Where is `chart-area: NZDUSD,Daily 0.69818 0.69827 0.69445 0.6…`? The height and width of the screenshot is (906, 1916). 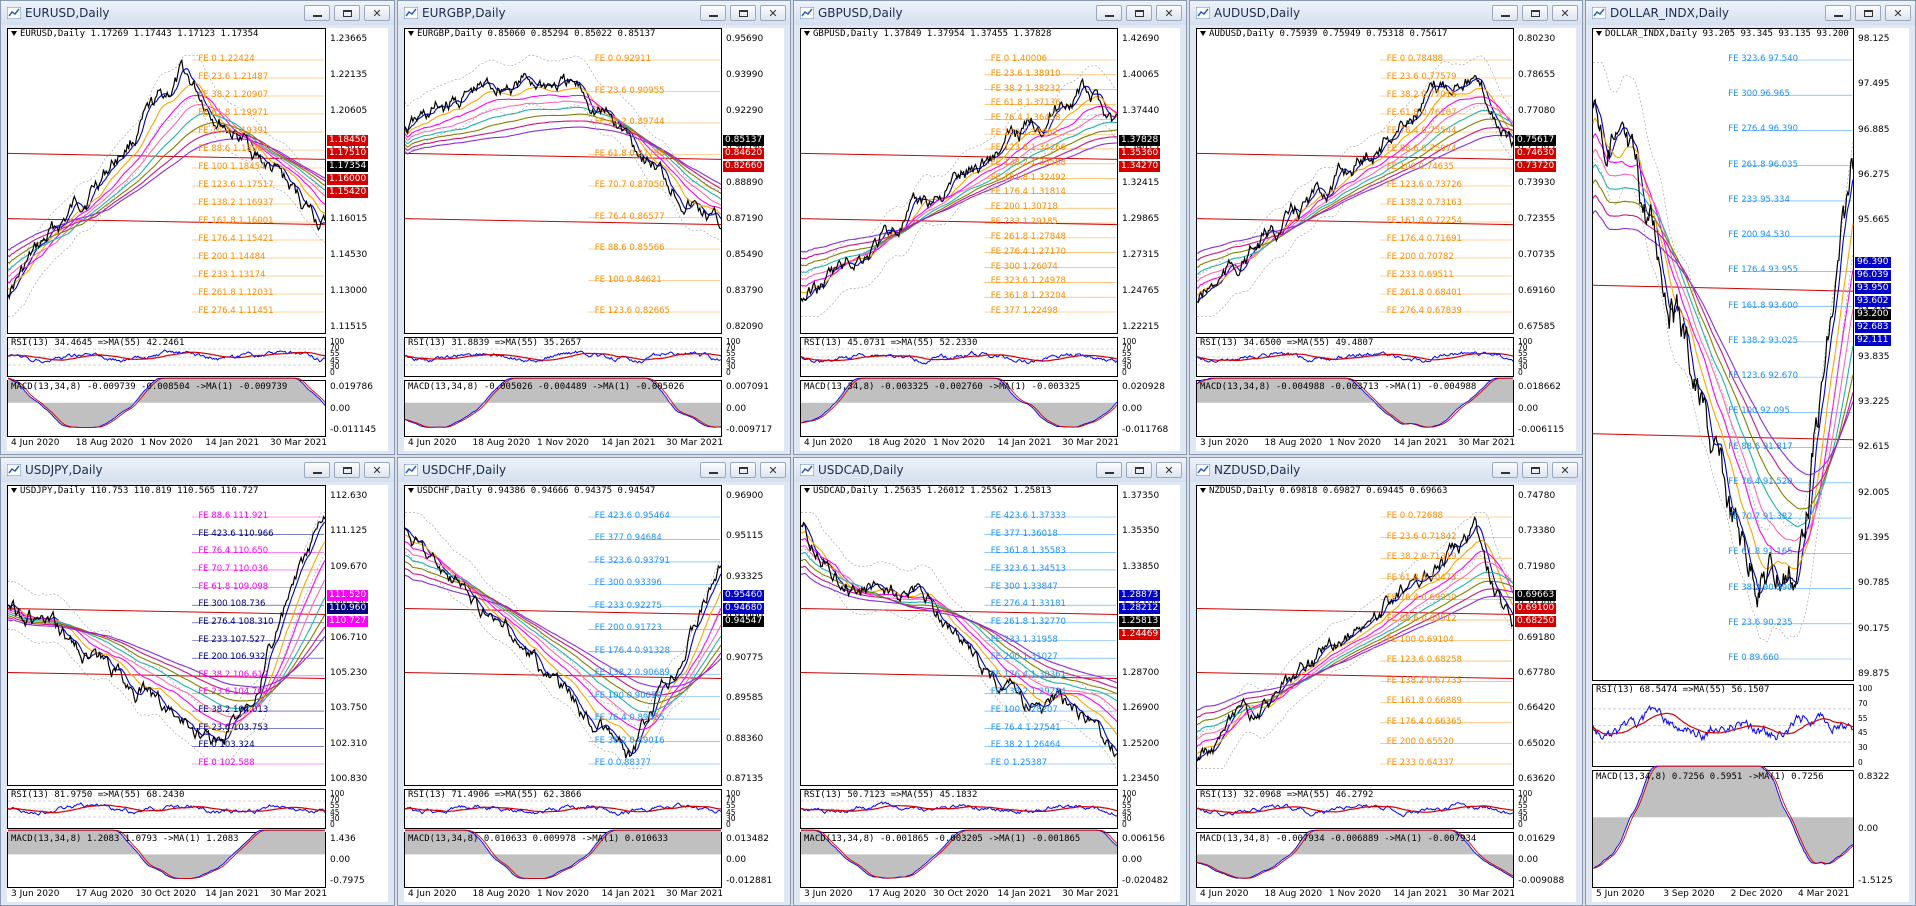
chart-area: NZDUSD,Daily 0.69818 0.69827 0.69445 0.6… is located at coordinates (1386, 693).